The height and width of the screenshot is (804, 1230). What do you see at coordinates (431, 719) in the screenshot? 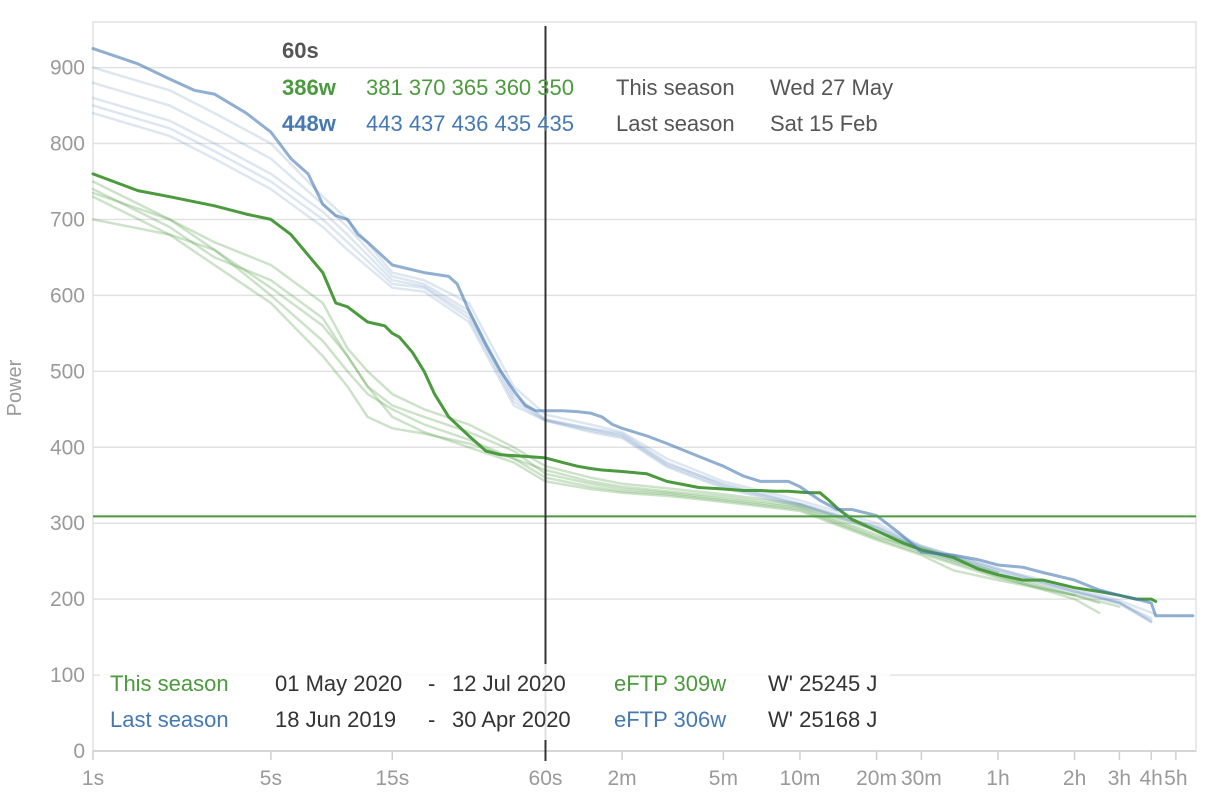
I see `legend-last-dash: -` at bounding box center [431, 719].